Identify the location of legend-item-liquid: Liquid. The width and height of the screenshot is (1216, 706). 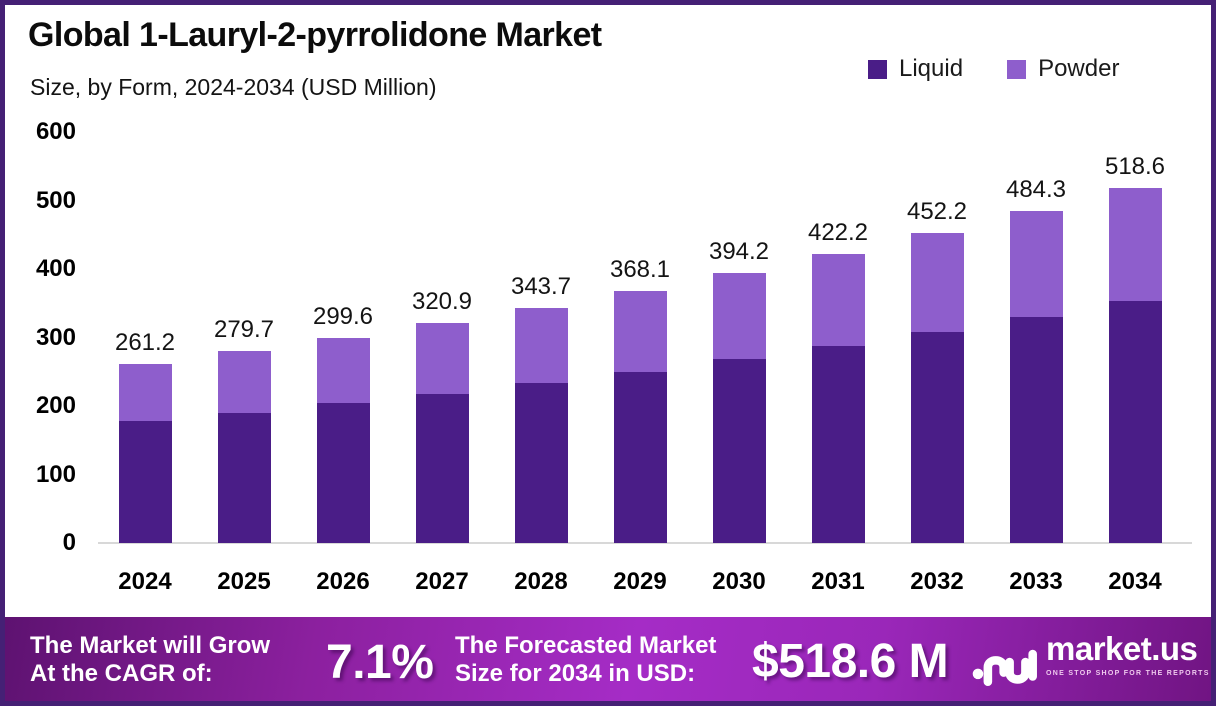
(915, 69).